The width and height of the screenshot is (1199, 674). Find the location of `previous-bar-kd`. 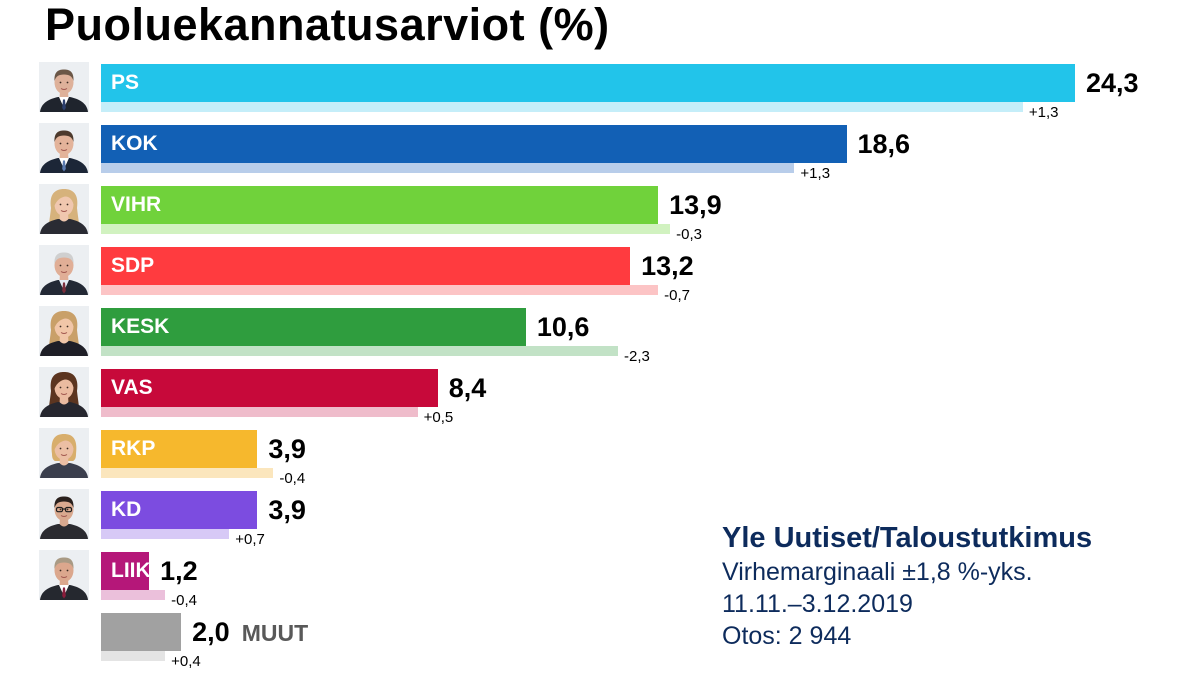

previous-bar-kd is located at coordinates (165, 534).